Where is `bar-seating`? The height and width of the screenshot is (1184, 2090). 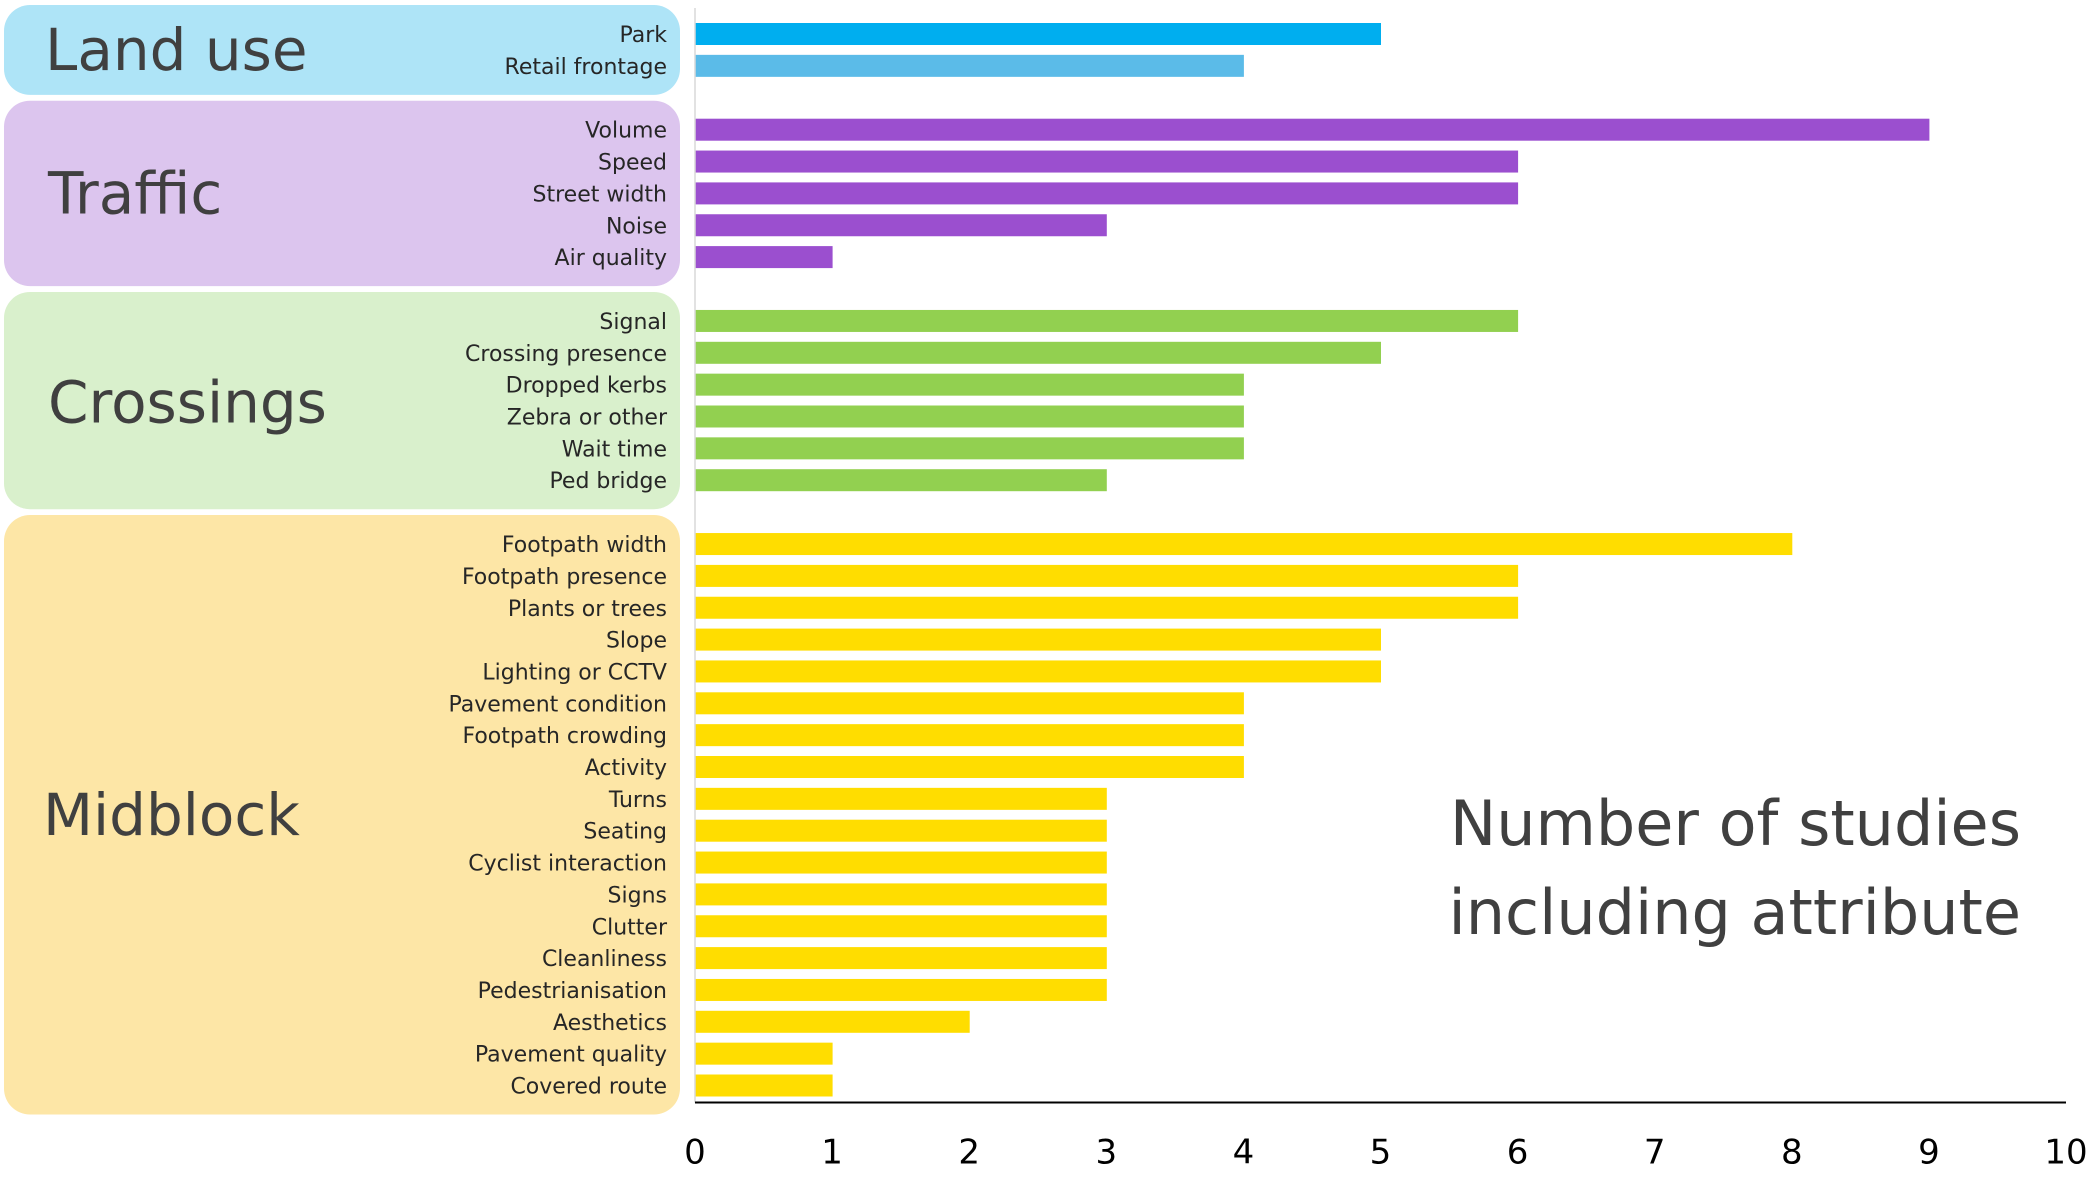 bar-seating is located at coordinates (901, 830).